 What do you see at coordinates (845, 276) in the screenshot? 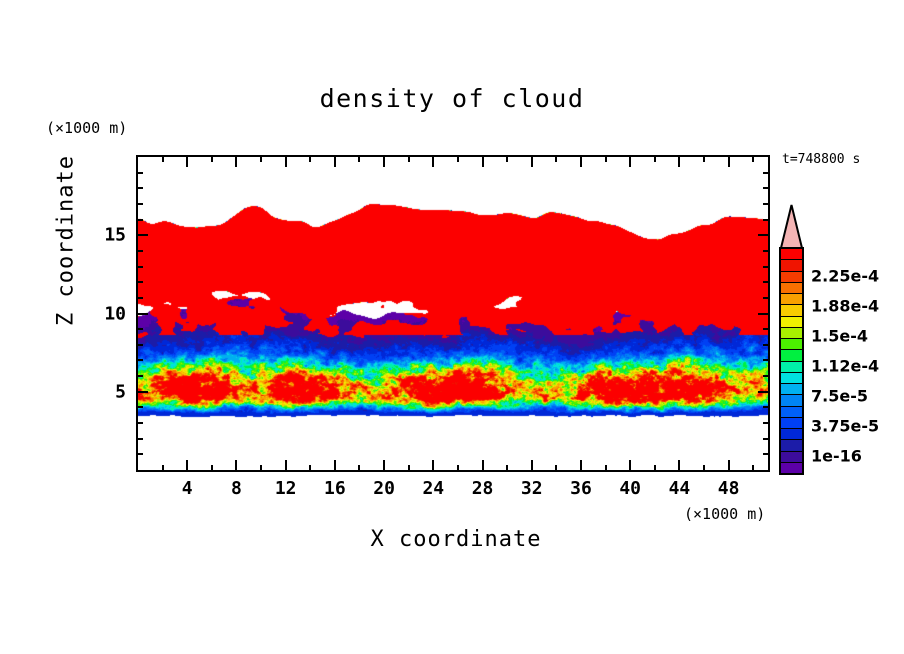
I see `colorbar-tick-label: 2.25e-4` at bounding box center [845, 276].